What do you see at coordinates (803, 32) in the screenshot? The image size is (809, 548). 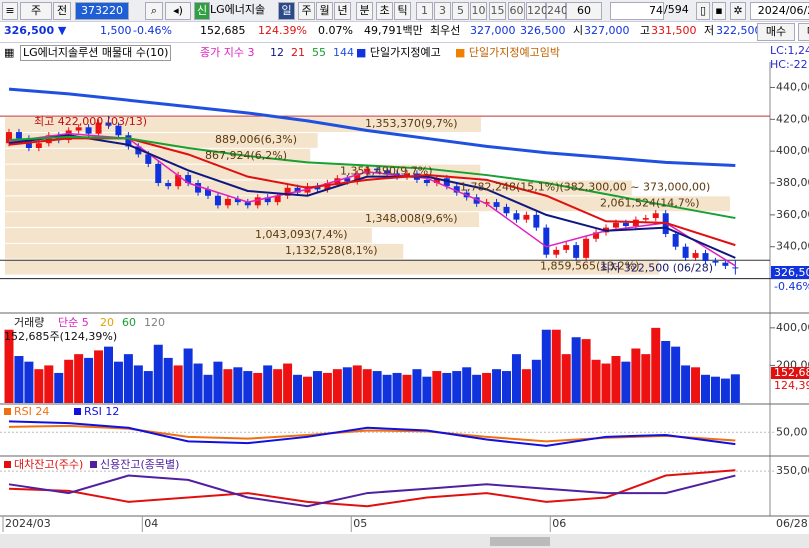 I see `sell-button: 매도` at bounding box center [803, 32].